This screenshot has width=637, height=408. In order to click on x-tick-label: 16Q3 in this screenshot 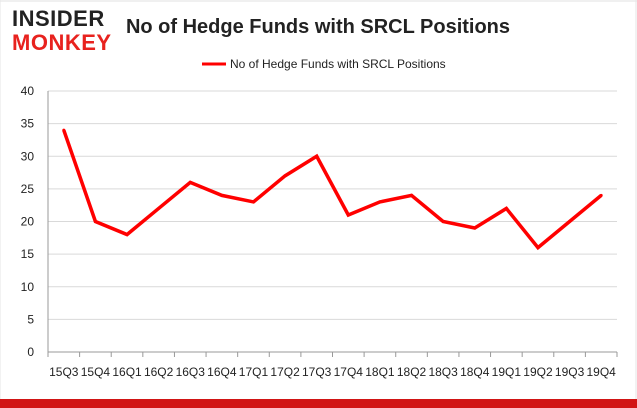, I will do `click(191, 372)`.